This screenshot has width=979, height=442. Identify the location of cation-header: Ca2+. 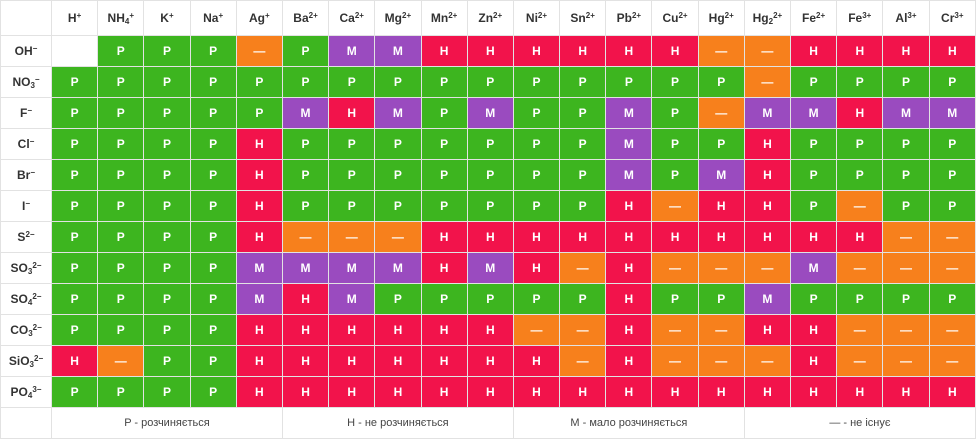
(352, 18).